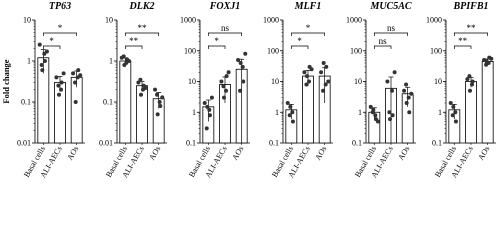  I want to click on y-tick-label: 1000, so click(354, 20).